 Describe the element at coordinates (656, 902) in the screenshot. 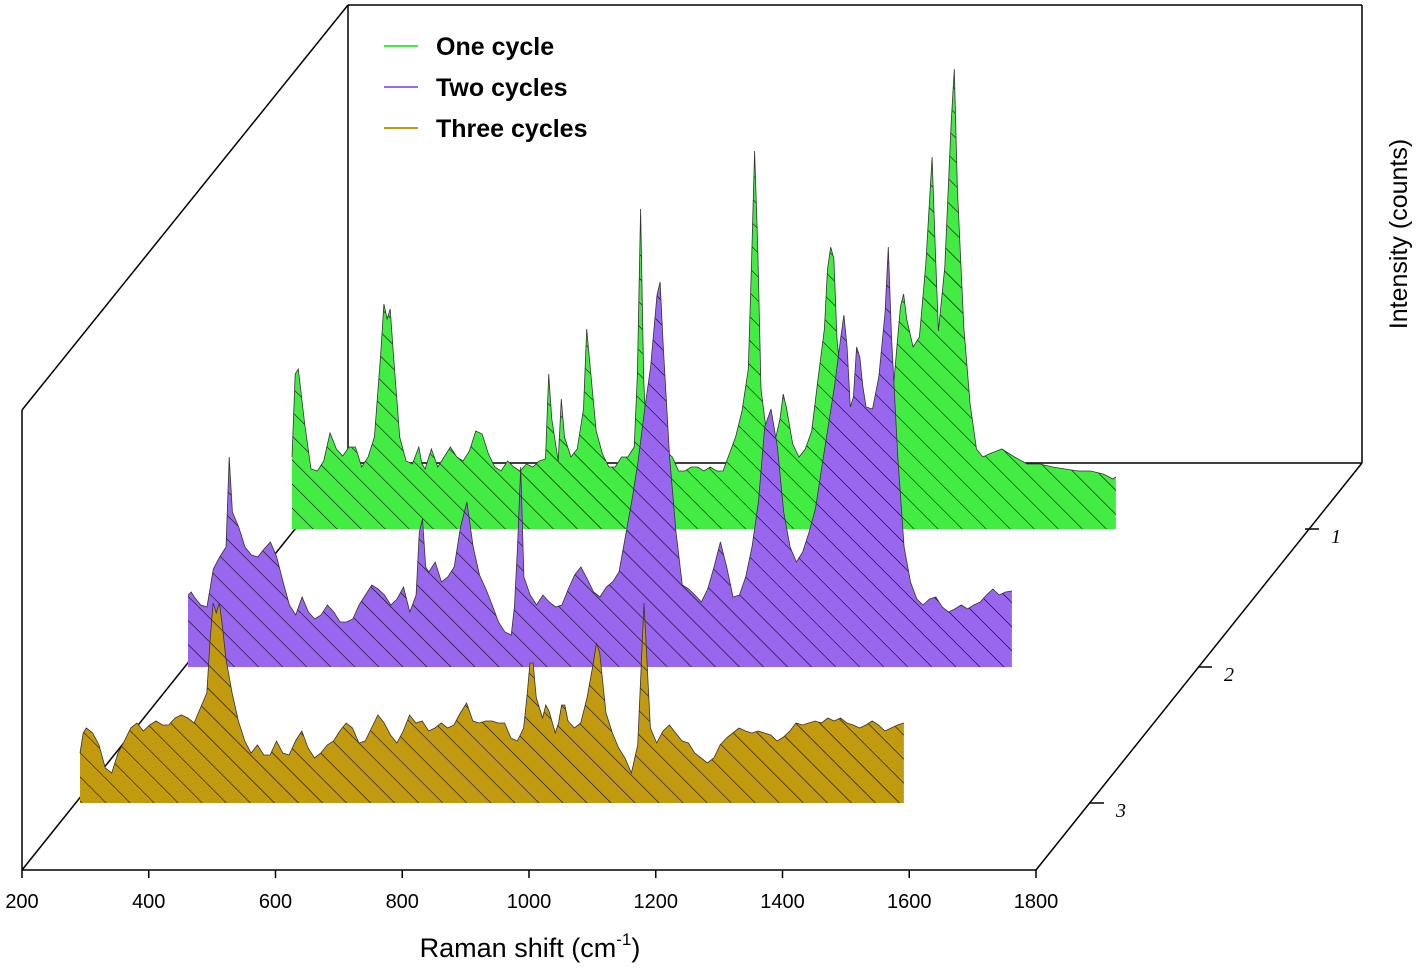

I see `x-tick-label-1200: 1200` at that location.